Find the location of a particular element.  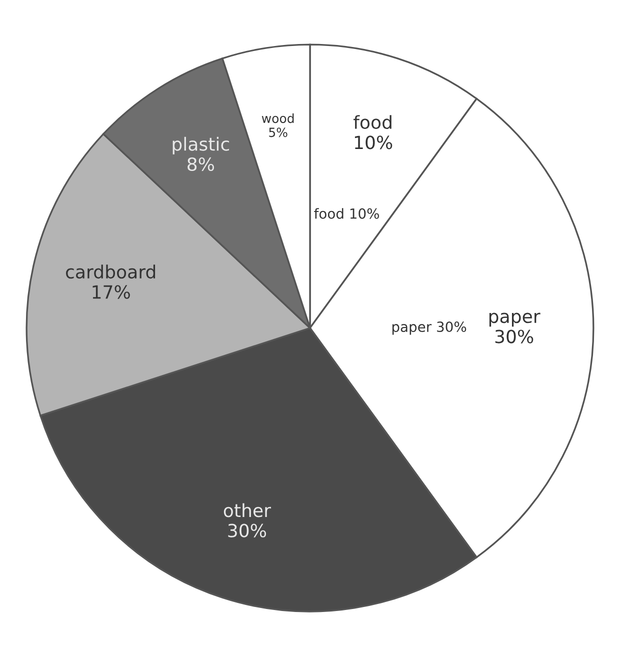

slice-label: paper is located at coordinates (514, 319).